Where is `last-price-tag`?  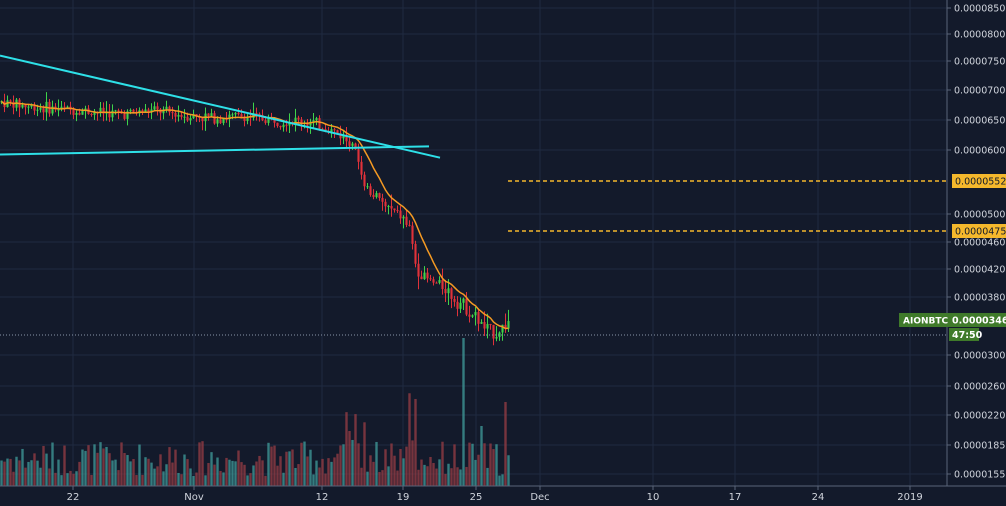
last-price-tag is located at coordinates (952, 320).